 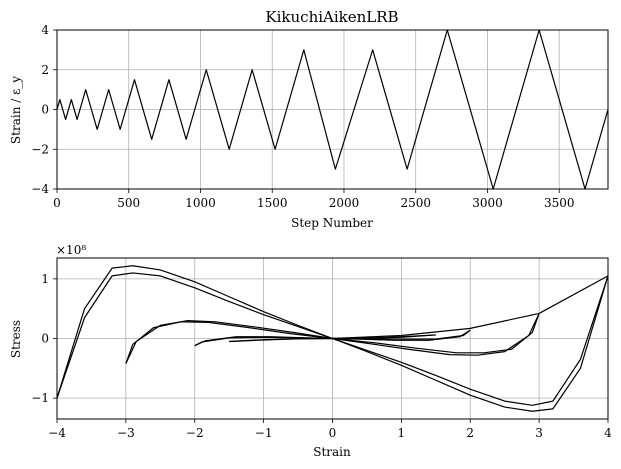 What do you see at coordinates (331, 17) in the screenshot?
I see `top-chart-title: KikuchiAikenLRB` at bounding box center [331, 17].